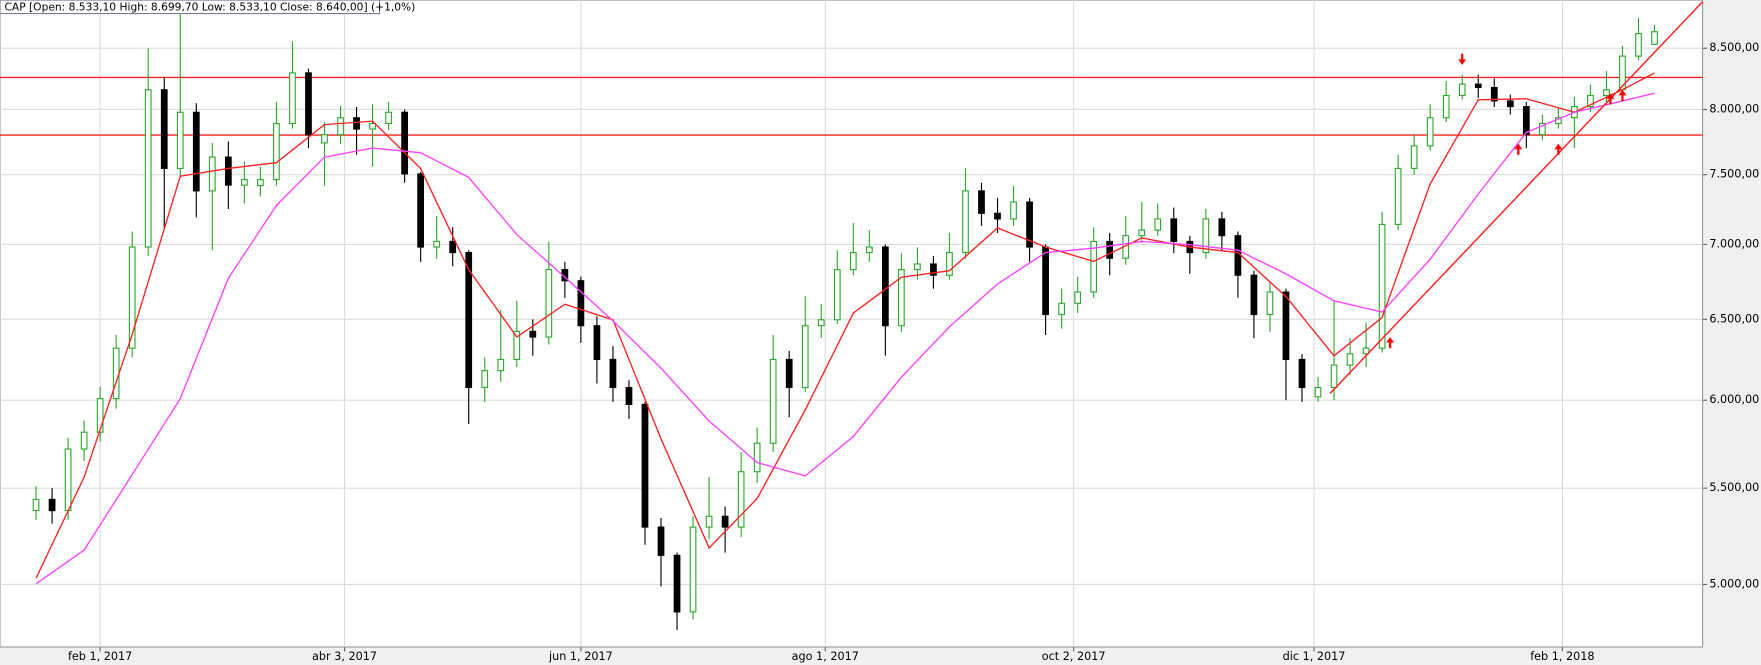  I want to click on y-tick-label: 8.500,00, so click(1734, 47).